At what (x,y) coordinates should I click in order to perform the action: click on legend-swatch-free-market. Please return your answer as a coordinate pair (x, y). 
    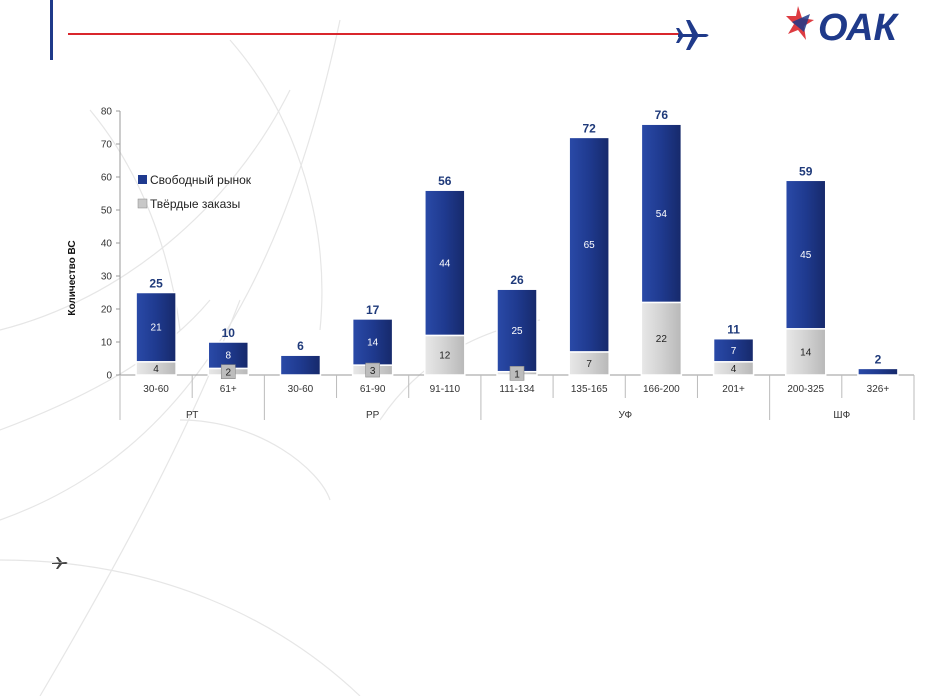
    Looking at the image, I should click on (142, 179).